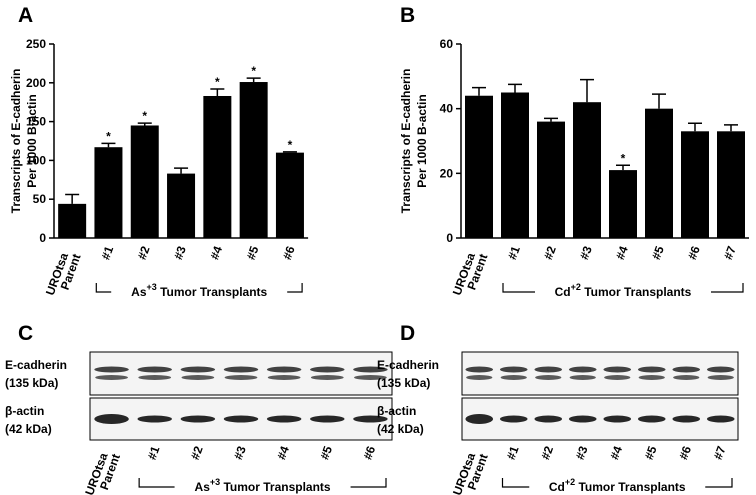 The height and width of the screenshot is (495, 756). Describe the element at coordinates (32, 140) in the screenshot. I see `y-axis-label: Per 1000 B-actin` at that location.